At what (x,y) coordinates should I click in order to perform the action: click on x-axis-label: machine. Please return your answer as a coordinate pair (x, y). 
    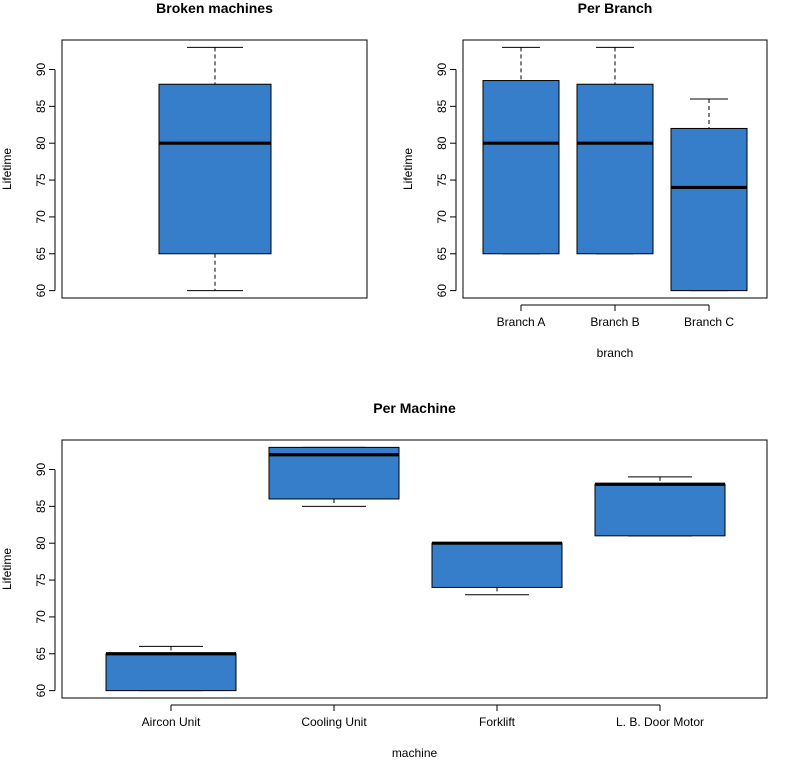
    Looking at the image, I should click on (415, 753).